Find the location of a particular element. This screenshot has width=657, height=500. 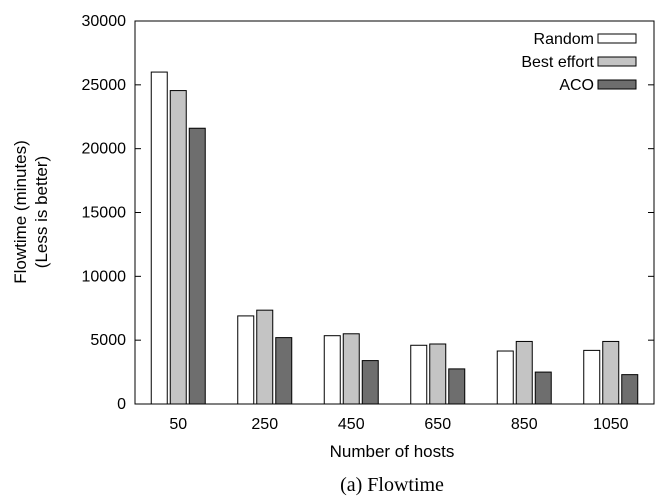

legend-label: Best effort is located at coordinates (557, 62).